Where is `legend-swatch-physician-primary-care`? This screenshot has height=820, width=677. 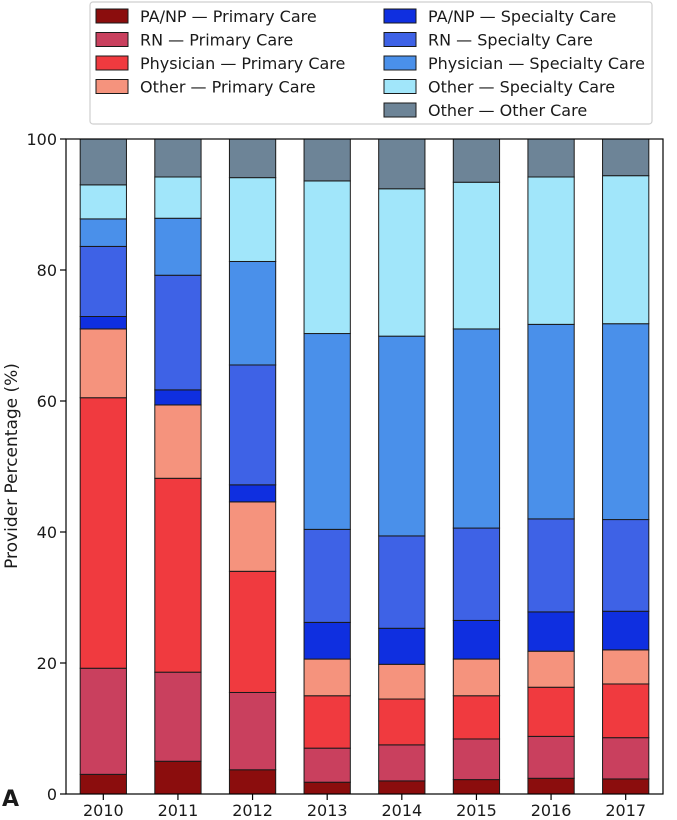
legend-swatch-physician-primary-care is located at coordinates (112, 63).